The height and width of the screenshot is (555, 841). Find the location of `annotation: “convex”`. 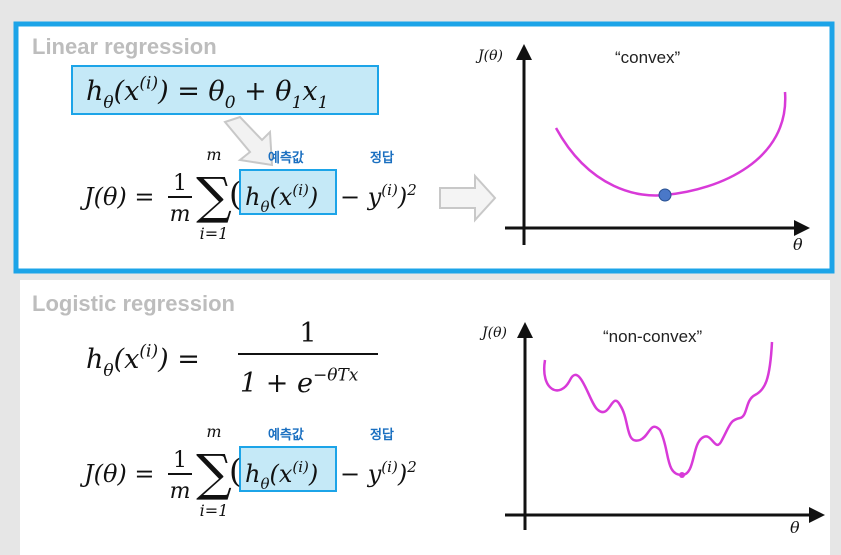

annotation: “convex” is located at coordinates (648, 57).